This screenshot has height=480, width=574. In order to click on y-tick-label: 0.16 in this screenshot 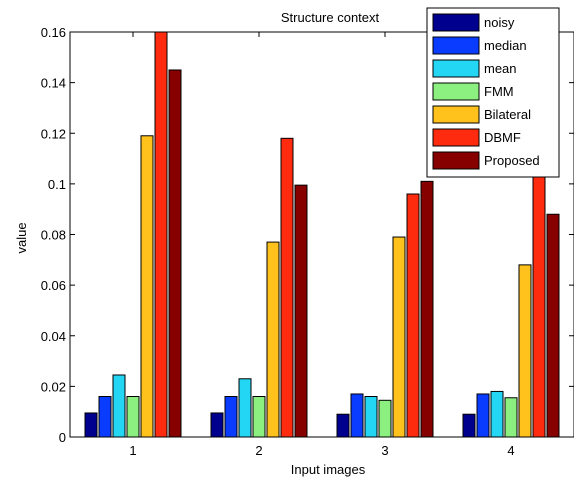, I will do `click(53, 32)`.